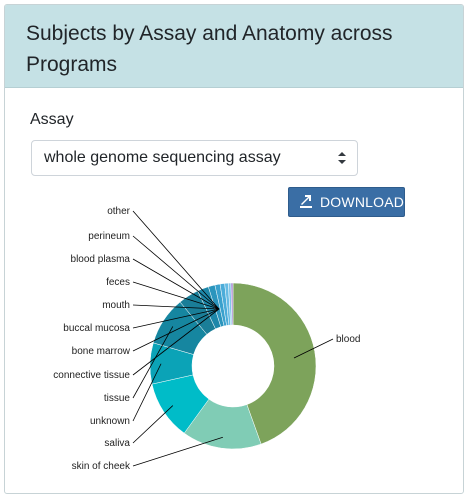 The image size is (470, 500). I want to click on slice-label-tissue: tissue, so click(117, 398).